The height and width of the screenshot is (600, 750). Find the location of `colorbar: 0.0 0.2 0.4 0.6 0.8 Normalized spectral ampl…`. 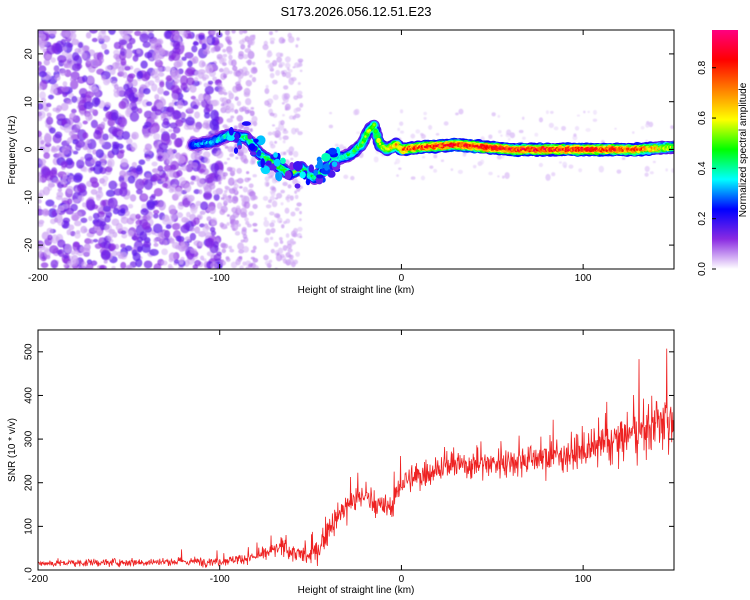

colorbar: 0.0 0.2 0.4 0.6 0.8 Normalized spectral ampl… is located at coordinates (723, 153).